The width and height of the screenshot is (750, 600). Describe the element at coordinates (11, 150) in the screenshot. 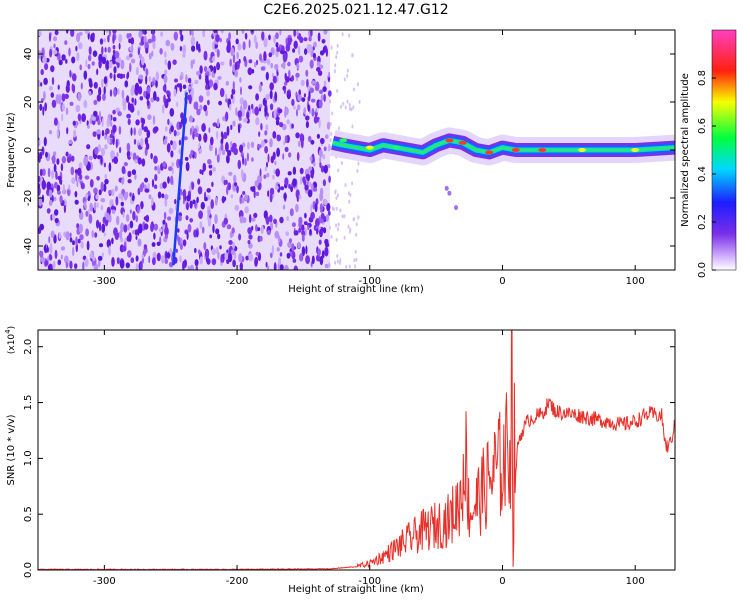

I see `top-y-axis-label: Frequency (Hz)` at that location.